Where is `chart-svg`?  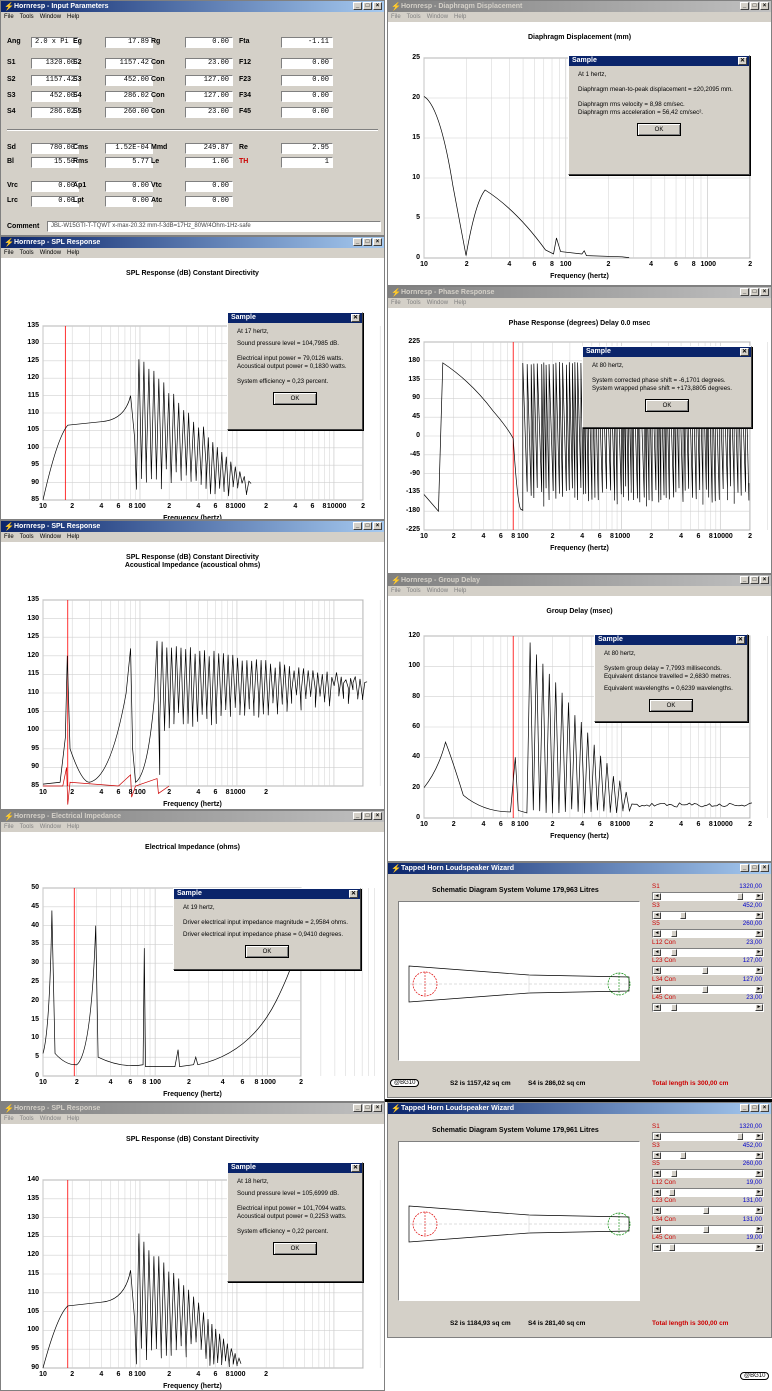
chart-svg is located at coordinates (193, 967).